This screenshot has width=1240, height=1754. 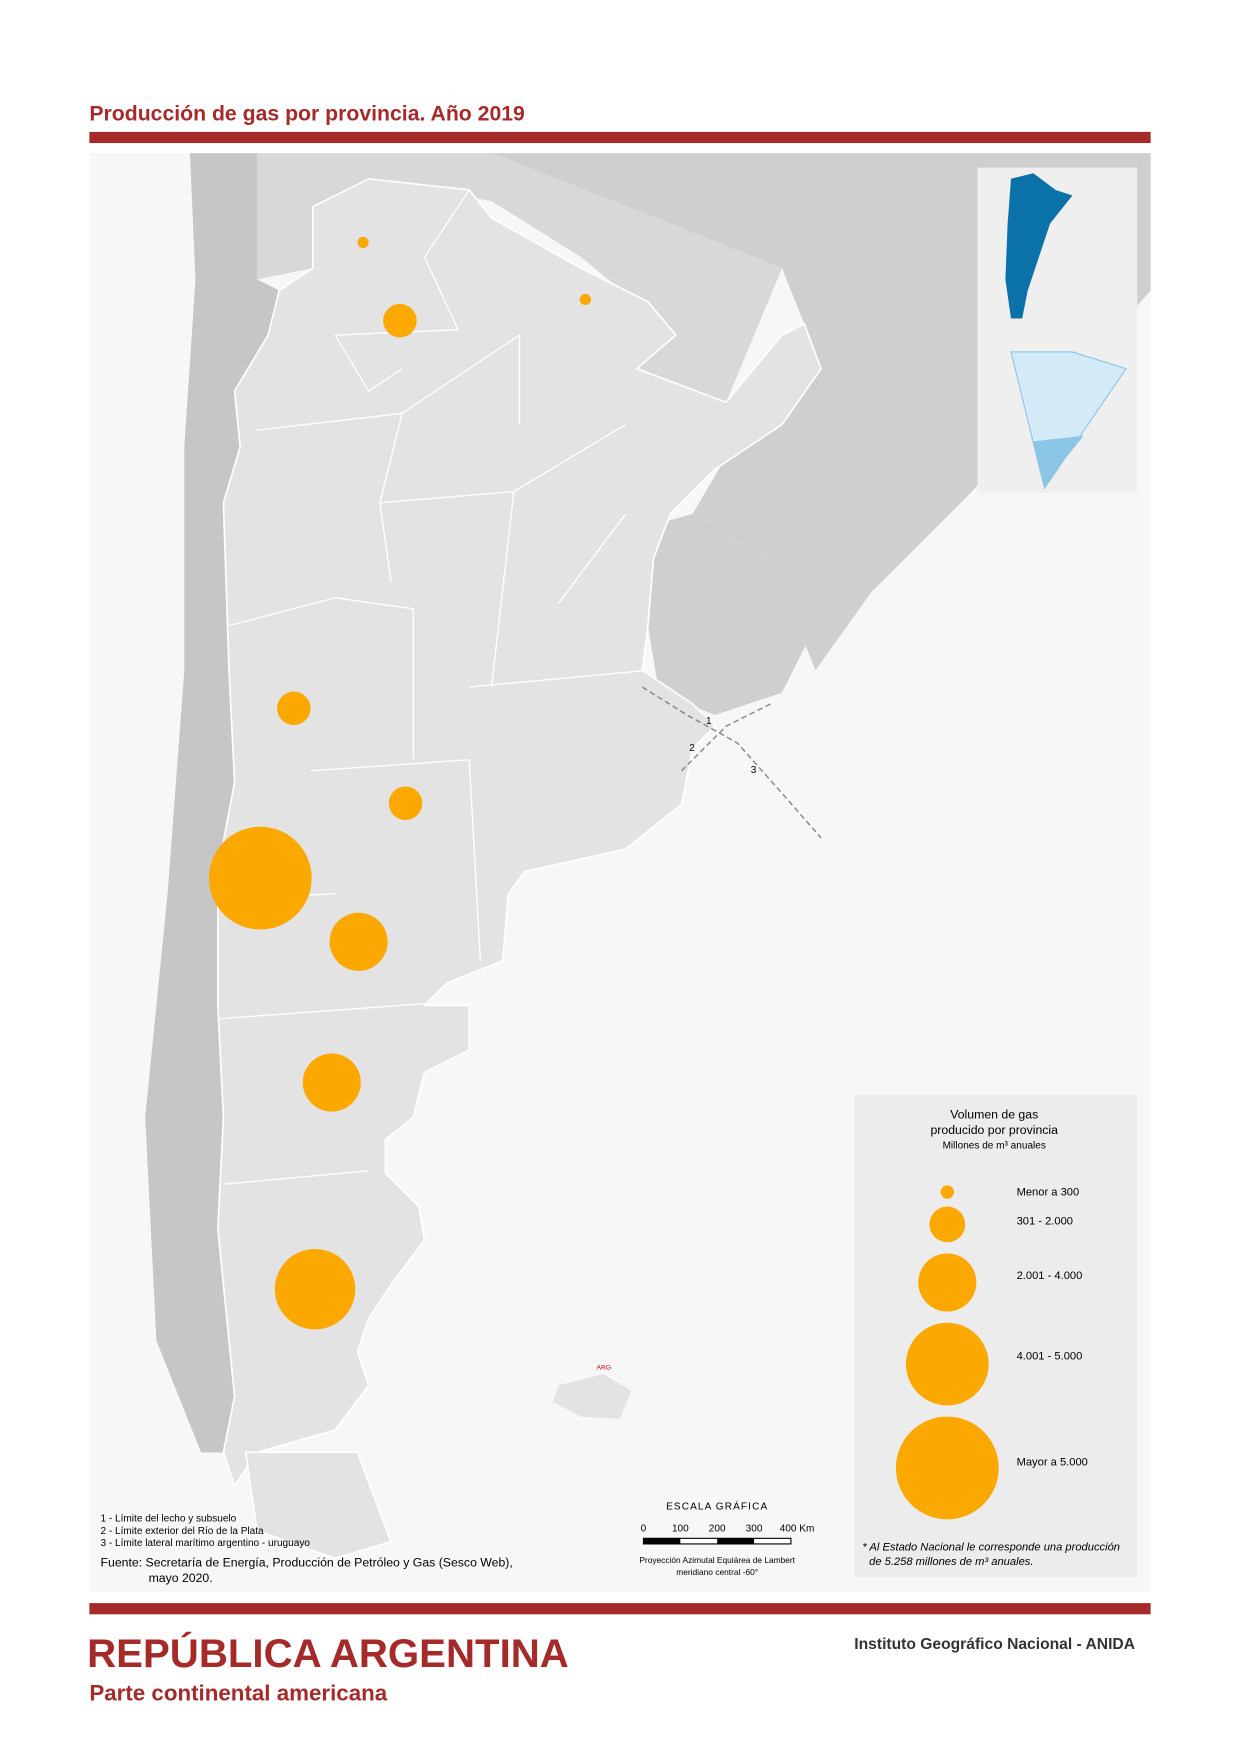 What do you see at coordinates (519, 278) in the screenshot?
I see `bolivia-paraguay` at bounding box center [519, 278].